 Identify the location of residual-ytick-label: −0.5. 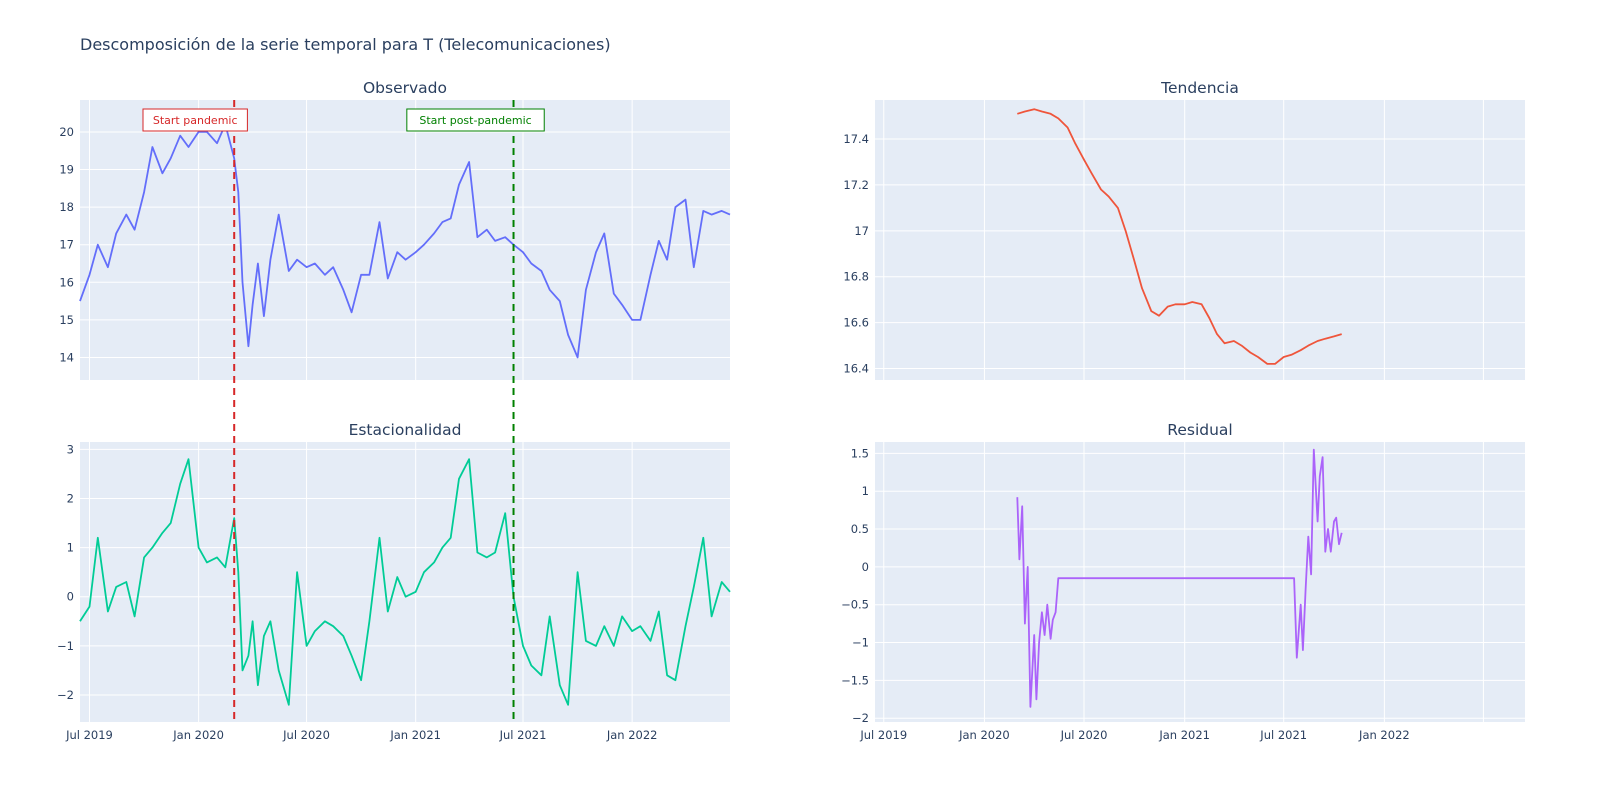
(855, 605).